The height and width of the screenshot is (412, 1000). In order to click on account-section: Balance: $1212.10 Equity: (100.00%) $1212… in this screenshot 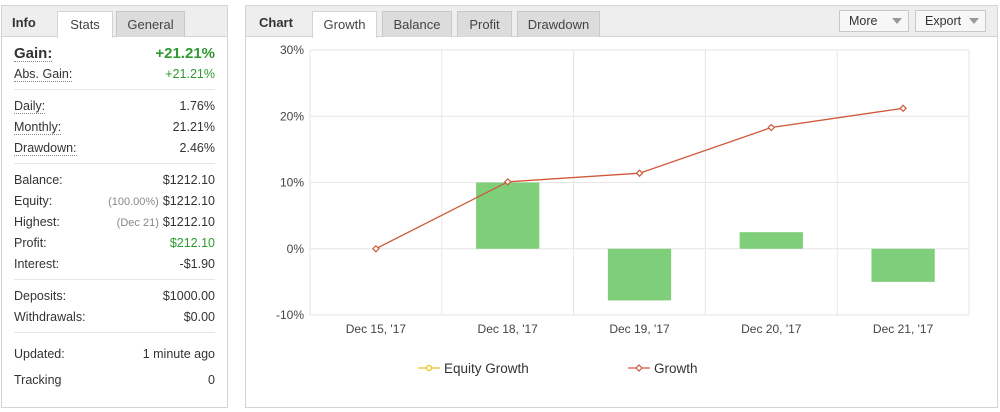, I will do `click(114, 222)`.